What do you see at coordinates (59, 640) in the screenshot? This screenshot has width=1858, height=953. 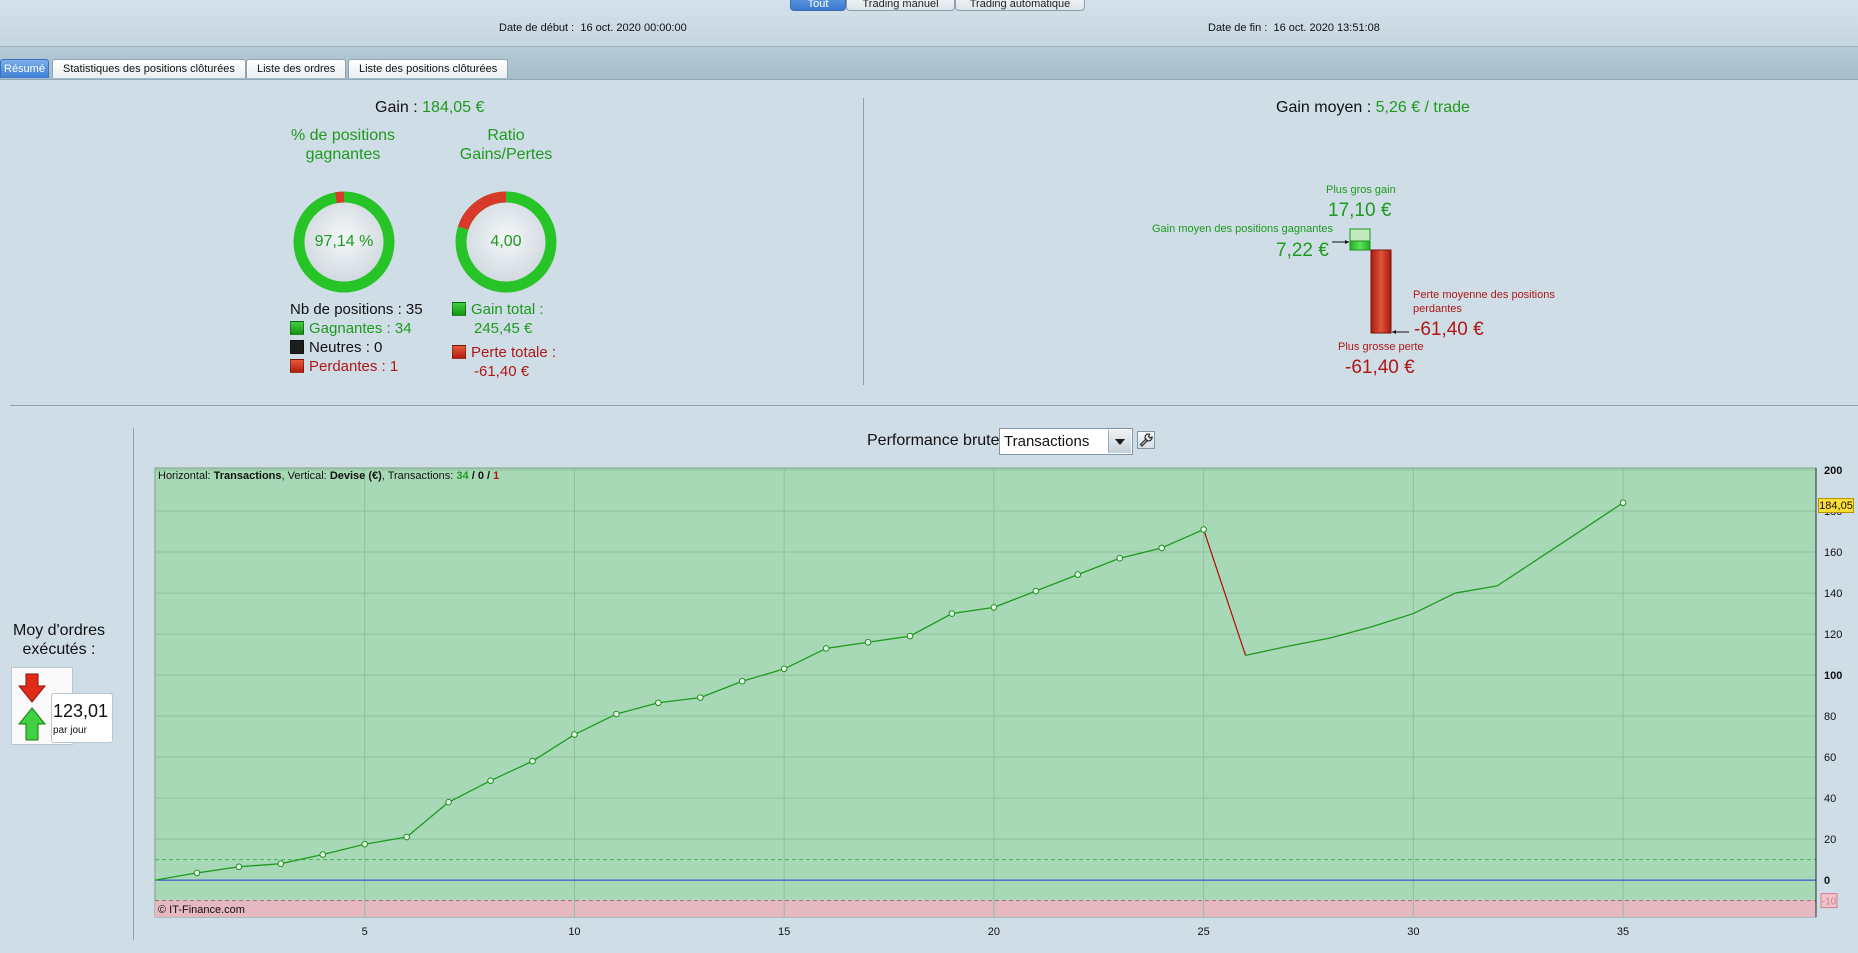 I see `orders-label: Moy d'ordres exécutés :` at bounding box center [59, 640].